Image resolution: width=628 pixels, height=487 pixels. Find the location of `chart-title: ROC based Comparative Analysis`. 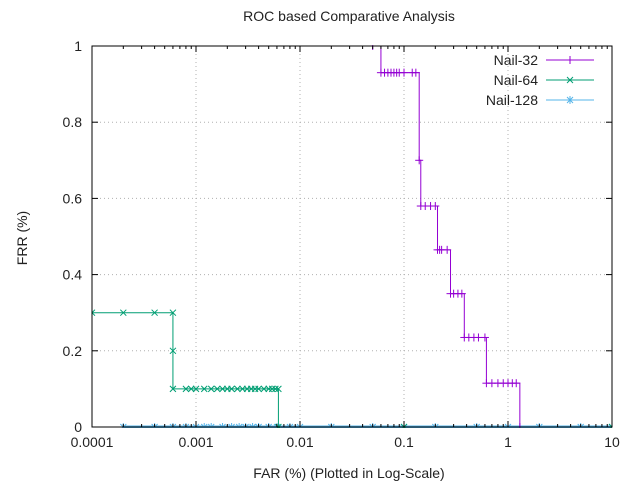

chart-title: ROC based Comparative Analysis is located at coordinates (349, 16).